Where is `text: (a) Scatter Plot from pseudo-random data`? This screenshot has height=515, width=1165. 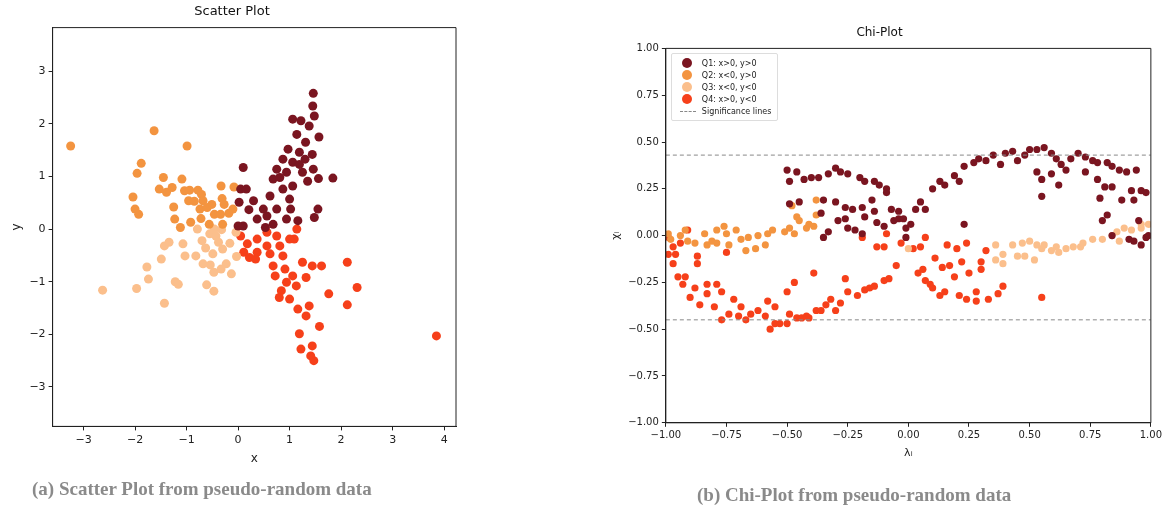
text: (a) Scatter Plot from pseudo-random data is located at coordinates (202, 489).